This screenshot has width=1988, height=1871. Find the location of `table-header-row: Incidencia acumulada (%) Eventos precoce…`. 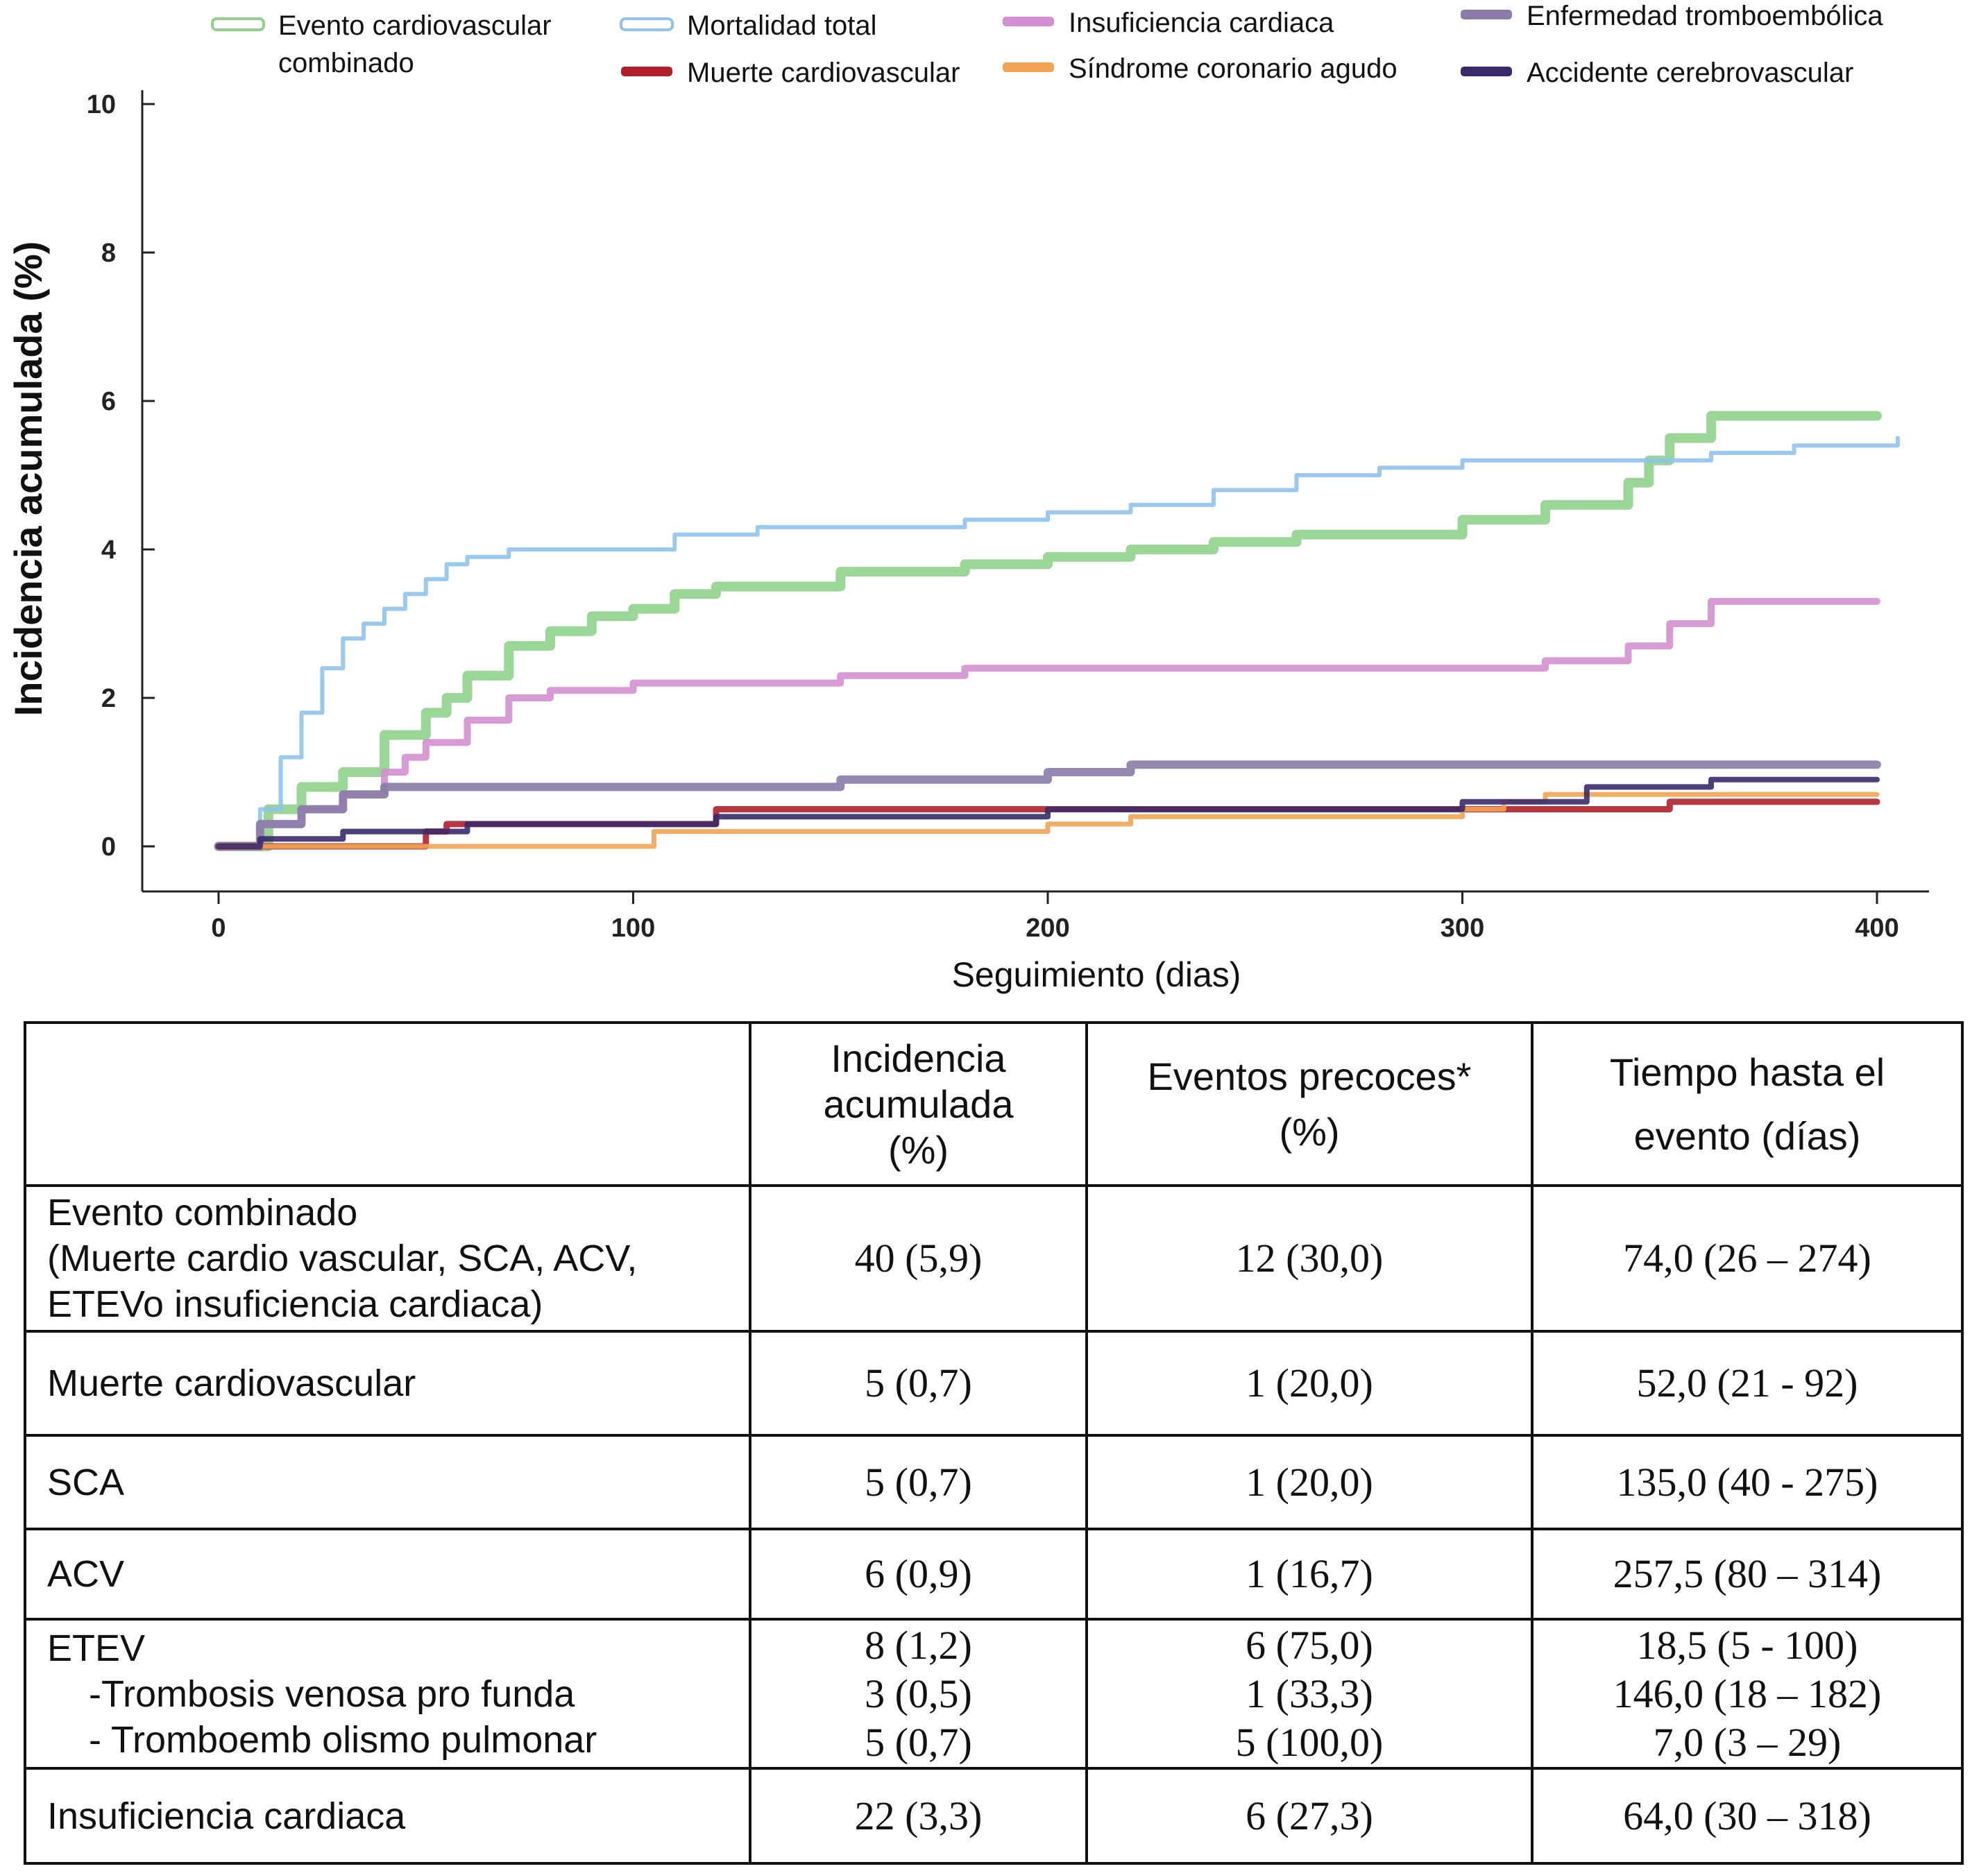

table-header-row: Incidencia acumulada (%) Eventos precoce… is located at coordinates (994, 1104).